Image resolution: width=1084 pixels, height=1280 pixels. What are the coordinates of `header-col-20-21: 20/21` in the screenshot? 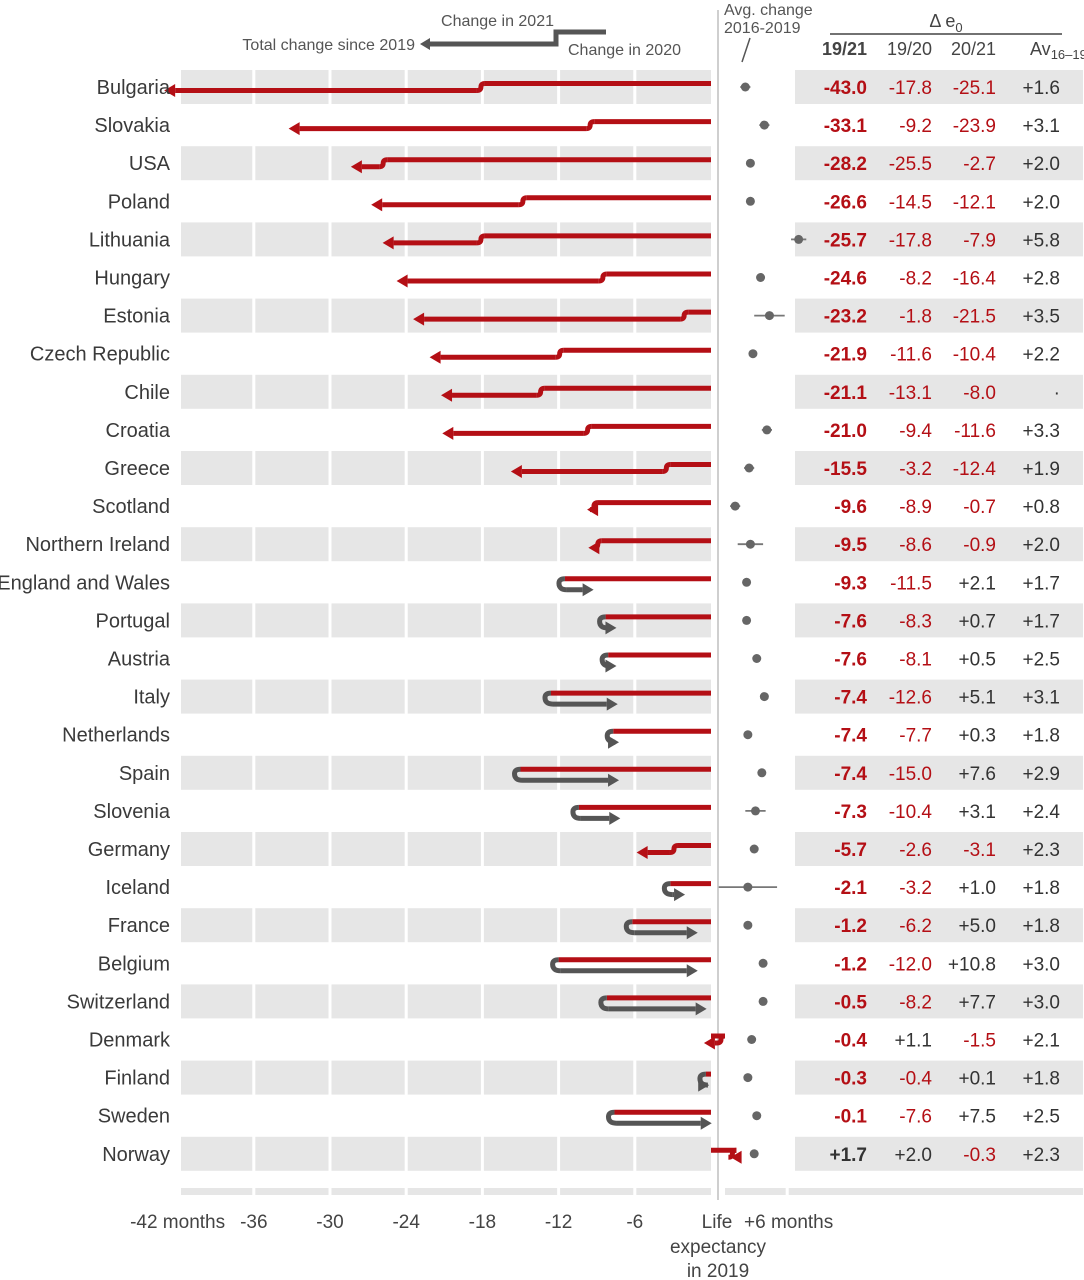 It's located at (973, 49).